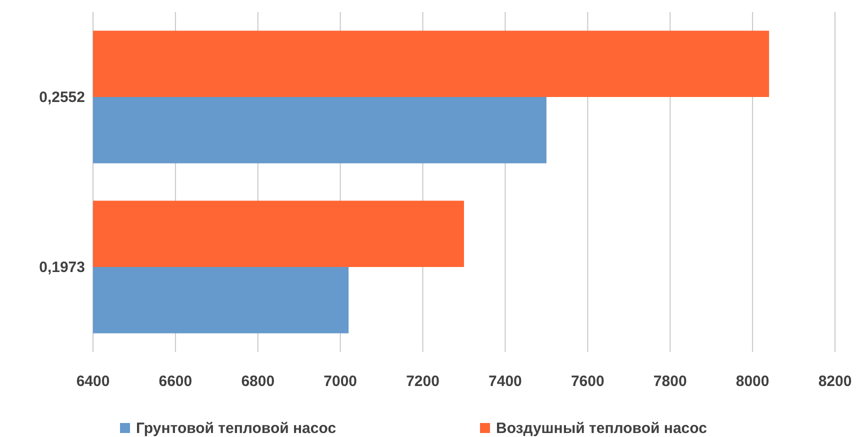  I want to click on x-tick-label: 8000, so click(753, 381).